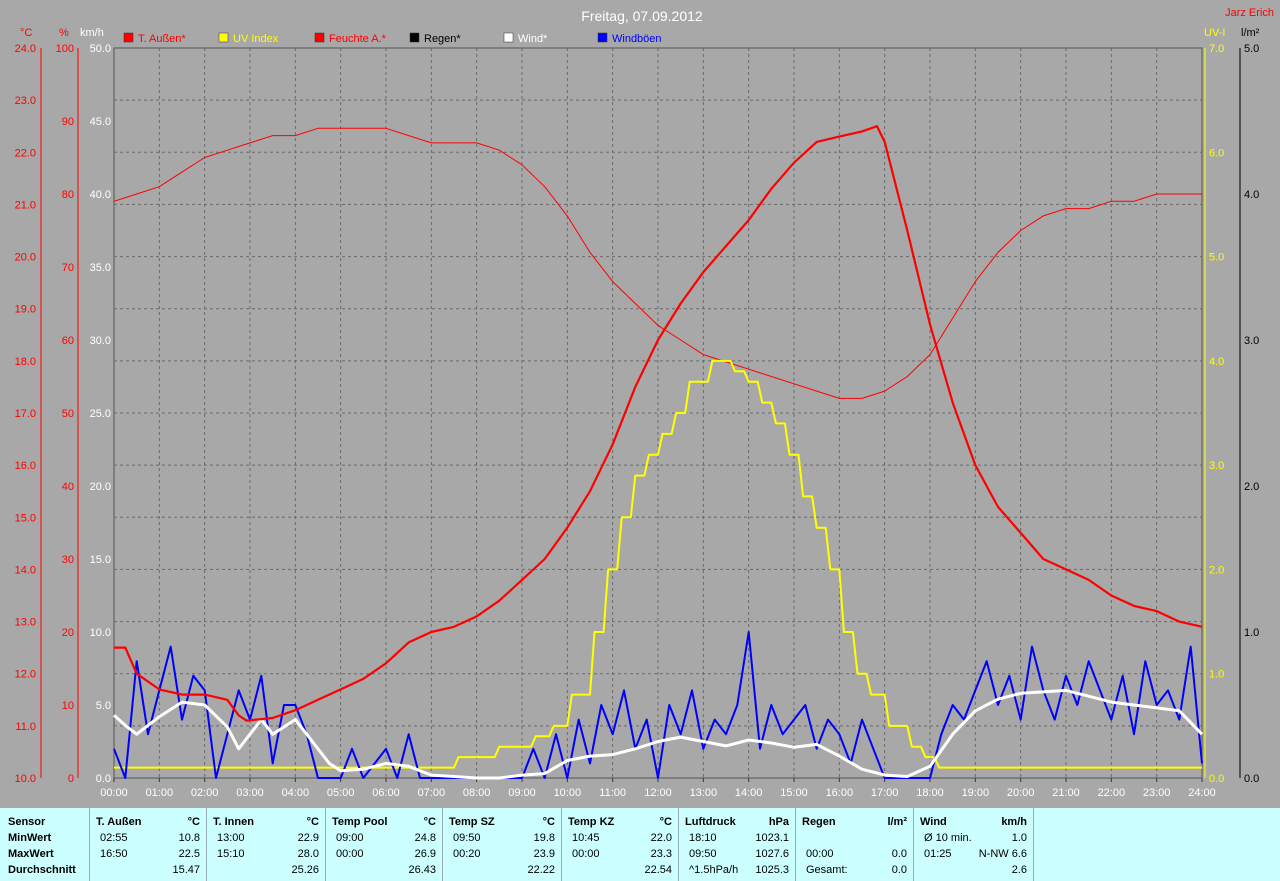 The height and width of the screenshot is (881, 1280). Describe the element at coordinates (772, 870) in the screenshot. I see `stats-avg-val: 1025.3` at that location.